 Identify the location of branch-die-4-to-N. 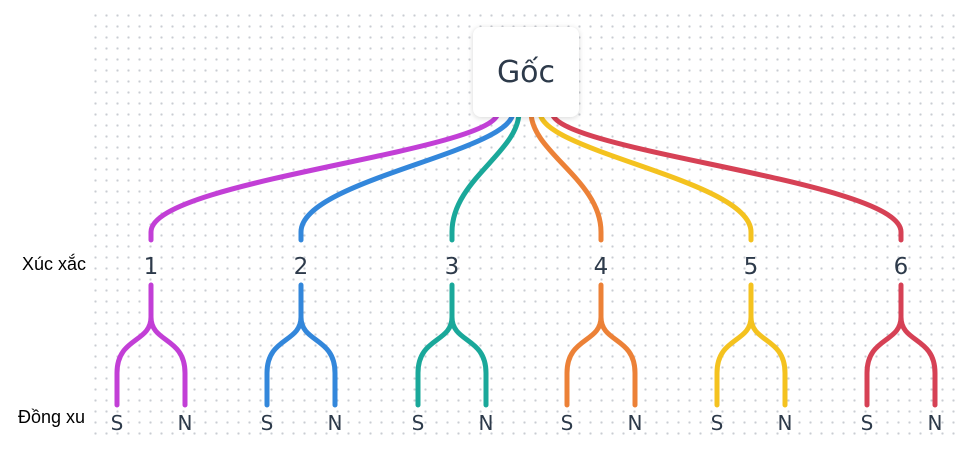
(618, 361).